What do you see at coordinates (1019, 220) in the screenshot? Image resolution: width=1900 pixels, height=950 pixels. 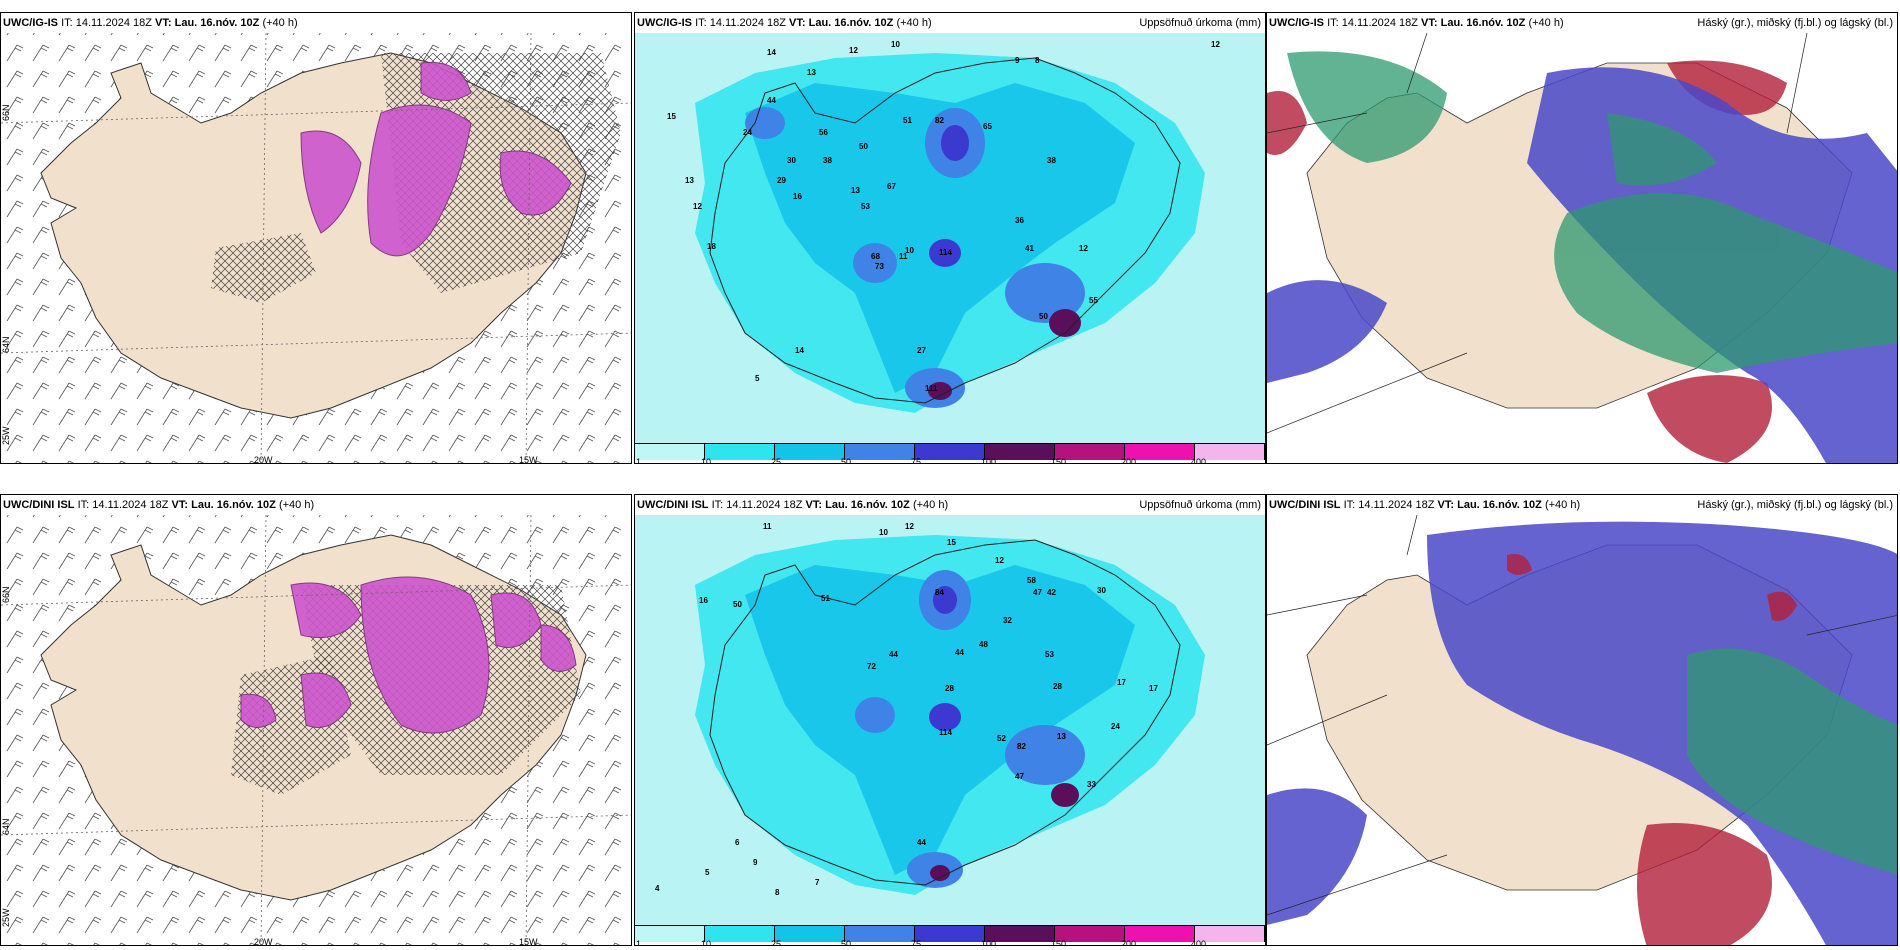 I see `precip-value: 36` at bounding box center [1019, 220].